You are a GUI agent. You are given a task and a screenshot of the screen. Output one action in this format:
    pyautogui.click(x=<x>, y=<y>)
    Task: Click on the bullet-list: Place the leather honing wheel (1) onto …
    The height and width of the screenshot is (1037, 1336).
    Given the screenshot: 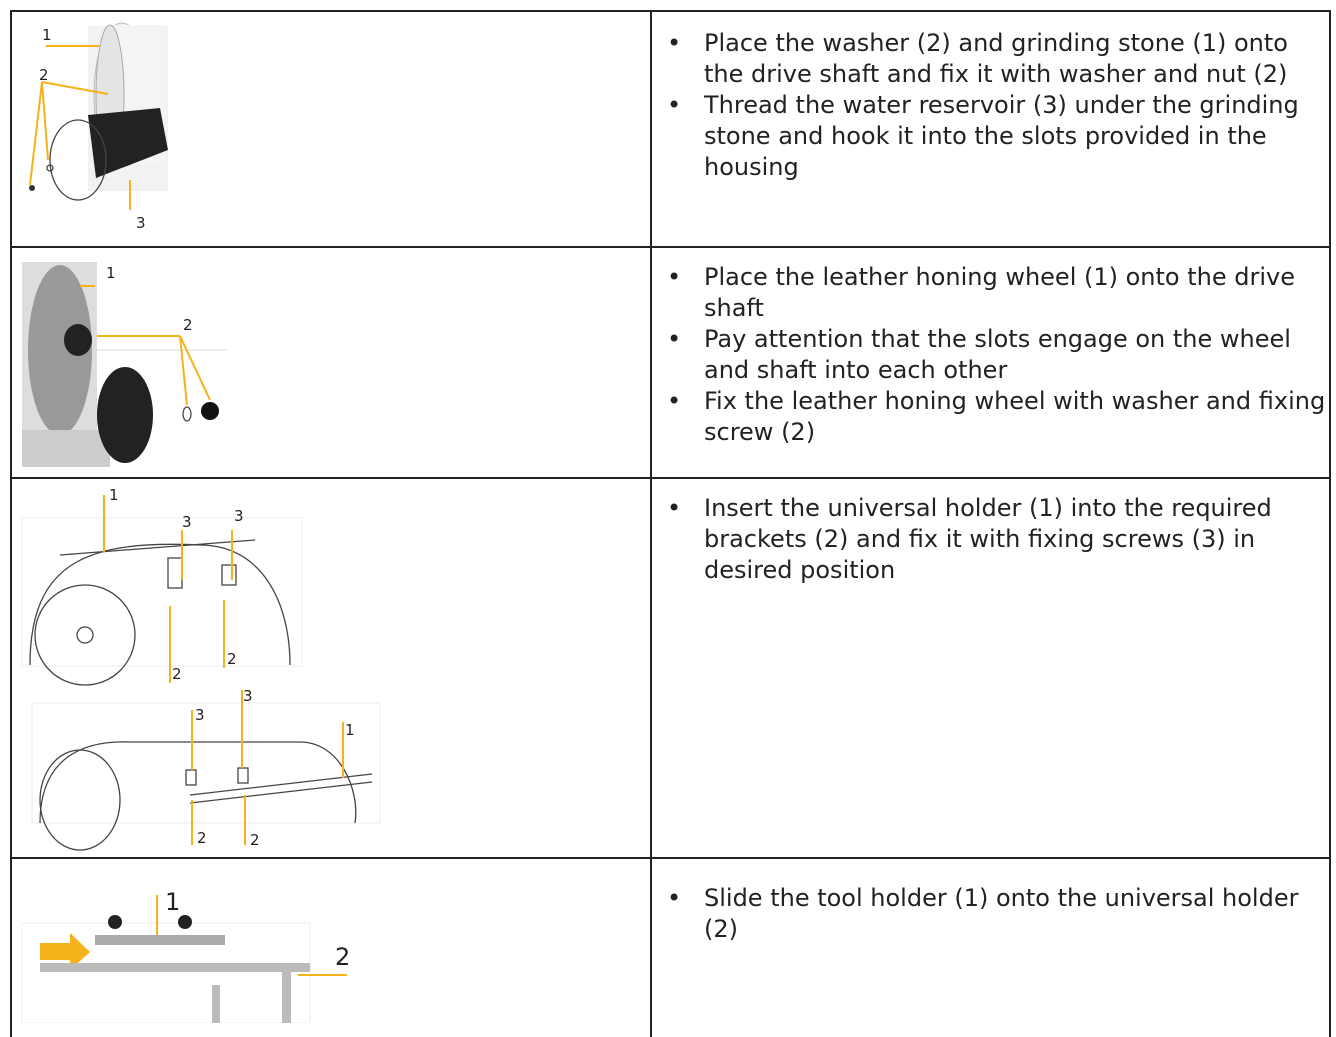 What is the action you would take?
    pyautogui.click(x=990, y=355)
    